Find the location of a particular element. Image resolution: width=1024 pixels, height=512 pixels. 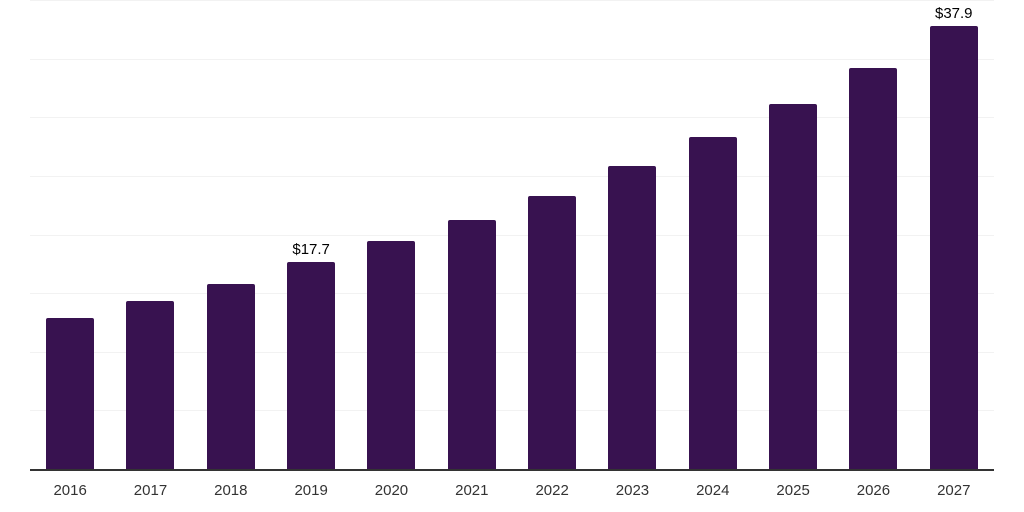

bar-slot-2017 is located at coordinates (150, 235).